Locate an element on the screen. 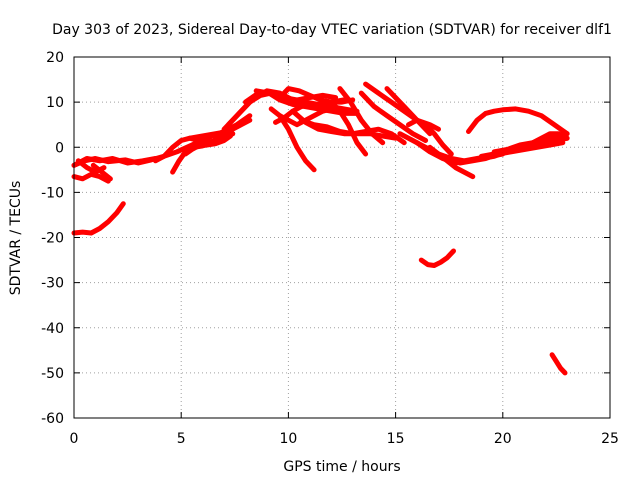 The height and width of the screenshot is (480, 640). x-axis-label: GPS time / hours is located at coordinates (341, 467).